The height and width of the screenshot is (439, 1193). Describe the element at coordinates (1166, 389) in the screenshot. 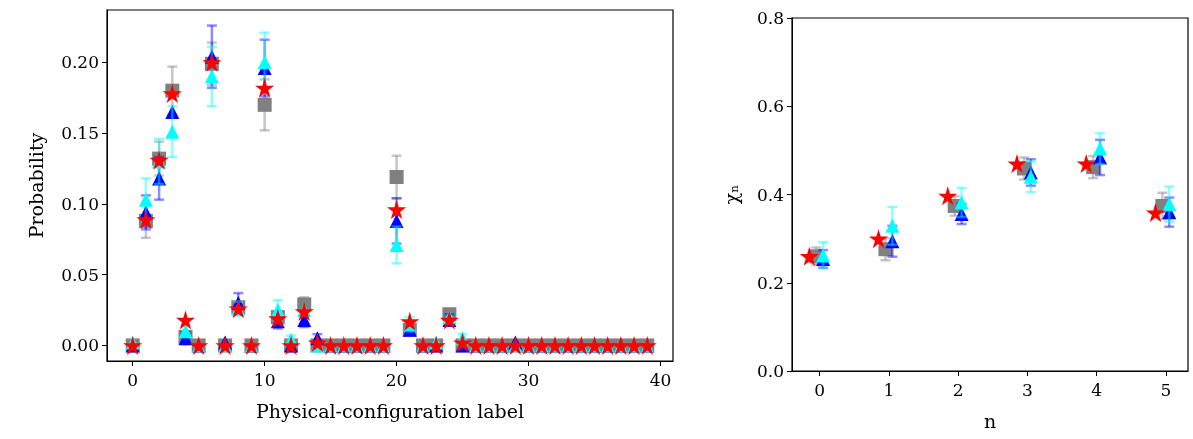

I see `x-tick-label: 5` at that location.